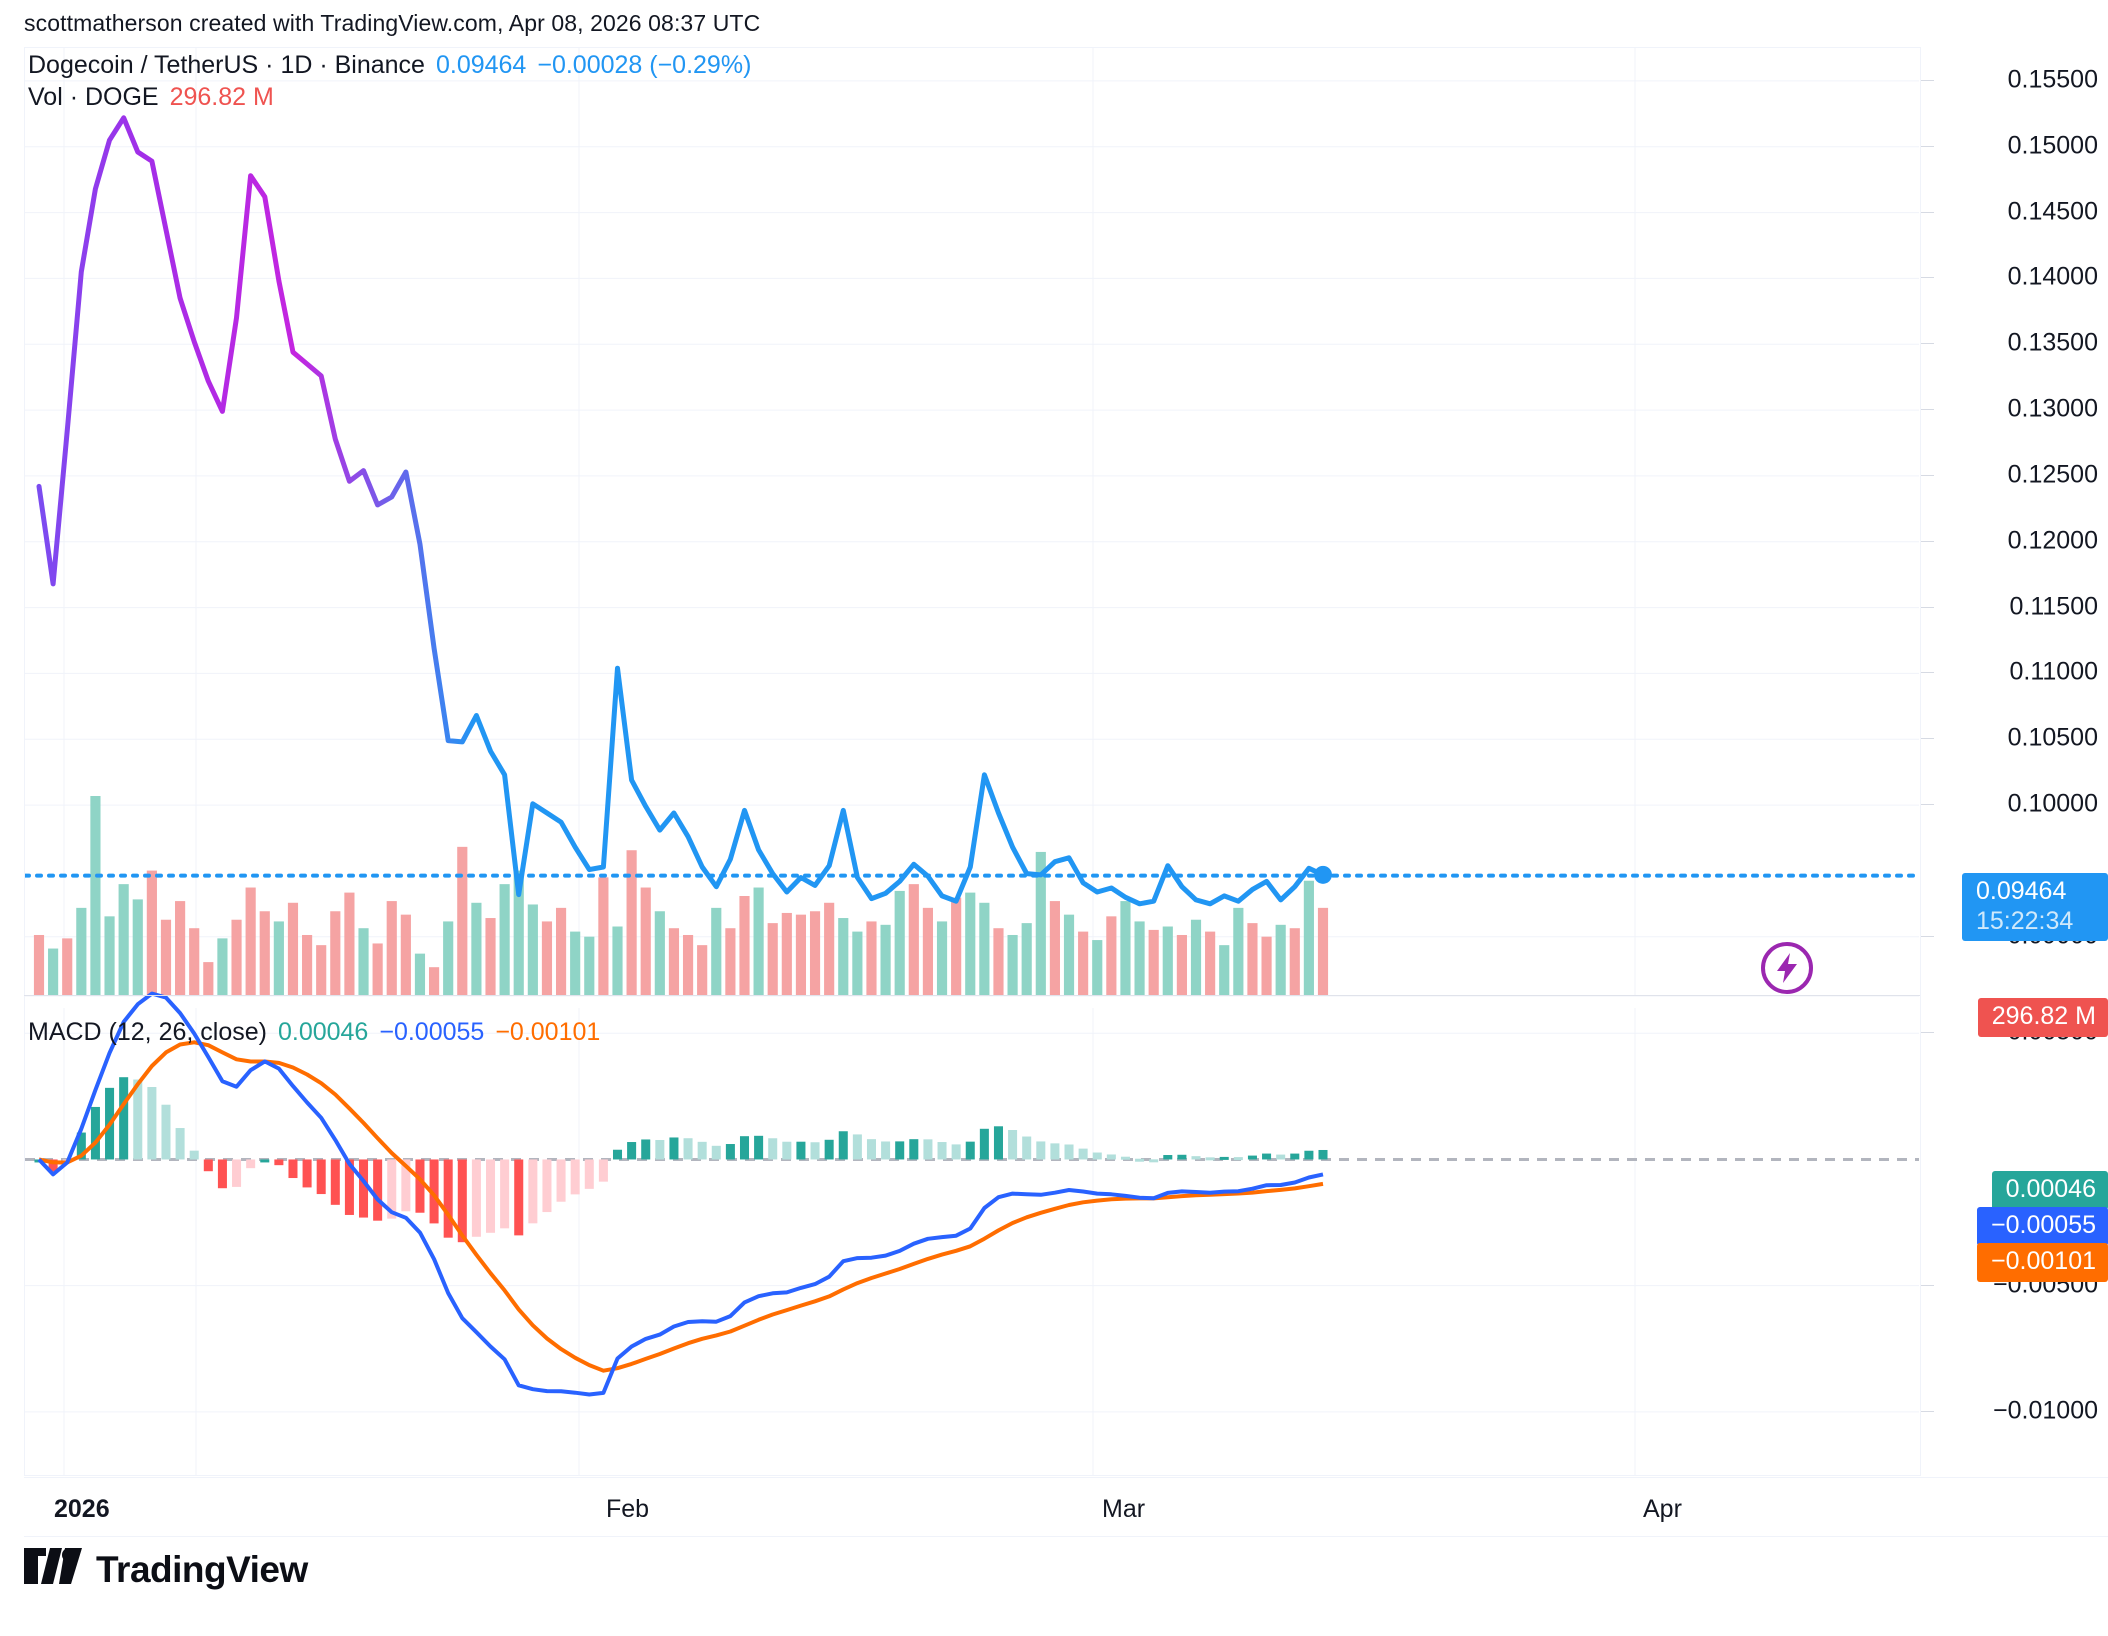 The width and height of the screenshot is (2108, 1636). Describe the element at coordinates (147, 1032) in the screenshot. I see `macd-legend-title: MACD (12, 26, close)` at that location.